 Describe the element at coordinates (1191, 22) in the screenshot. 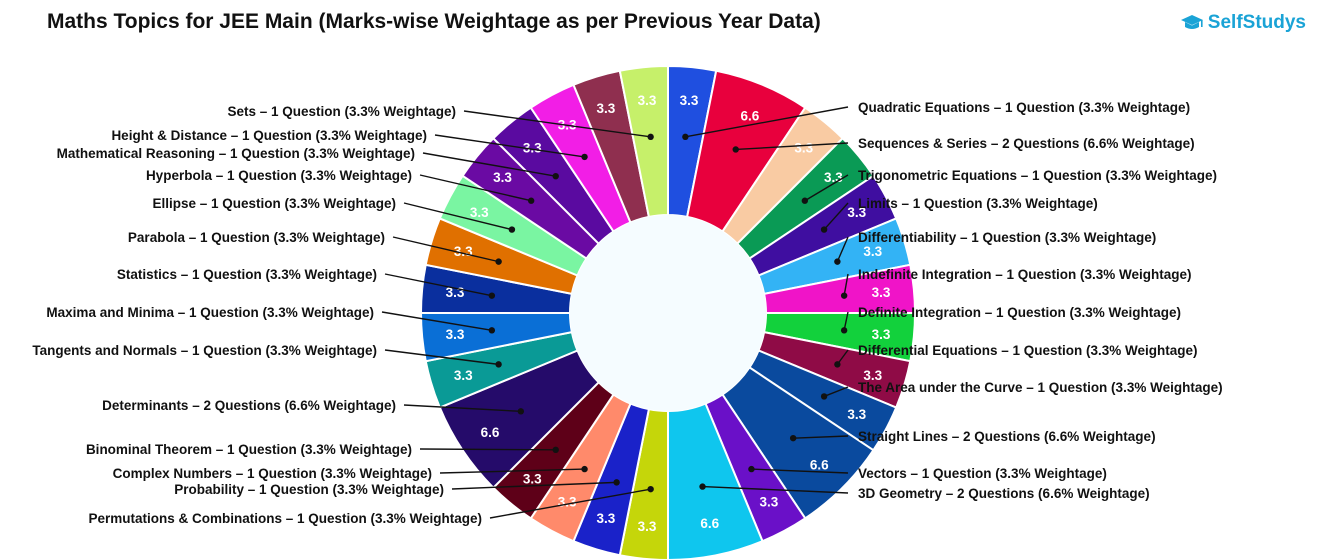

I see `graduation-cap-icon` at that location.